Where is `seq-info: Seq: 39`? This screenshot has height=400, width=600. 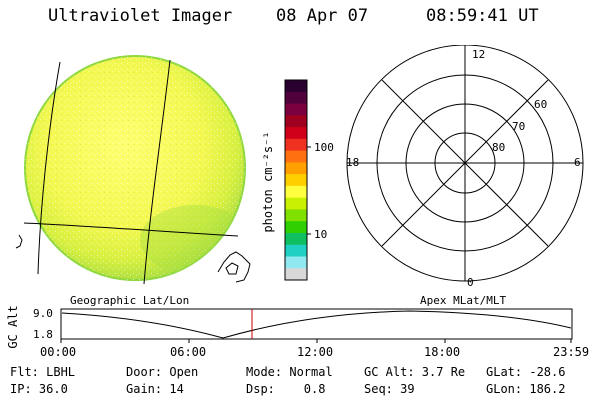 seq-info: Seq: 39 is located at coordinates (389, 389).